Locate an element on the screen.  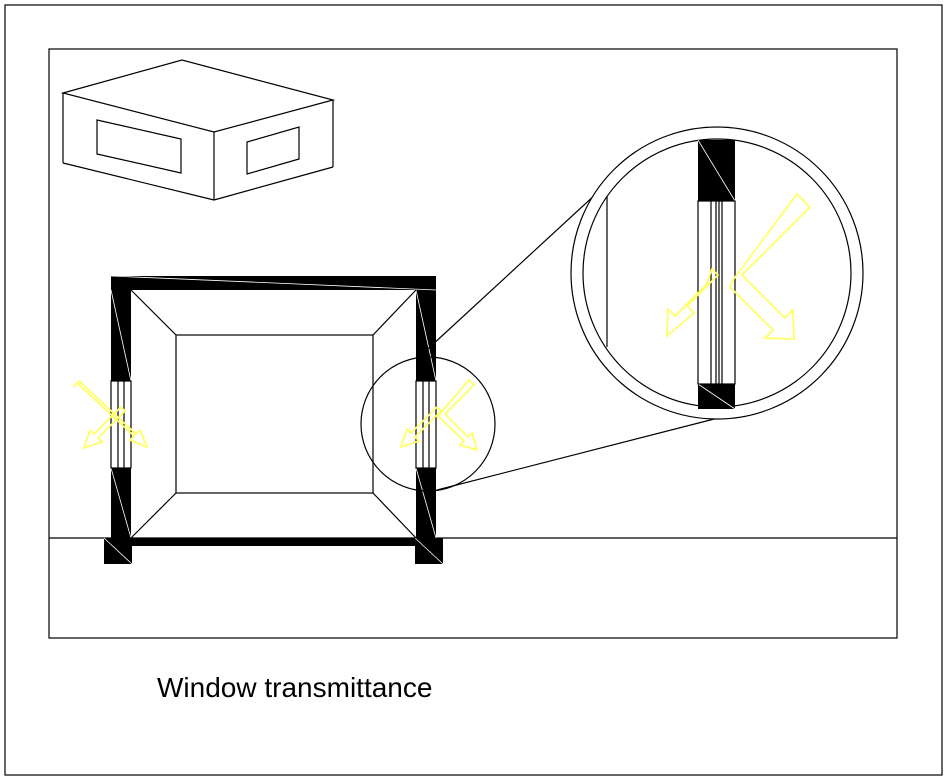
right-reflected-arrow is located at coordinates (421, 427).